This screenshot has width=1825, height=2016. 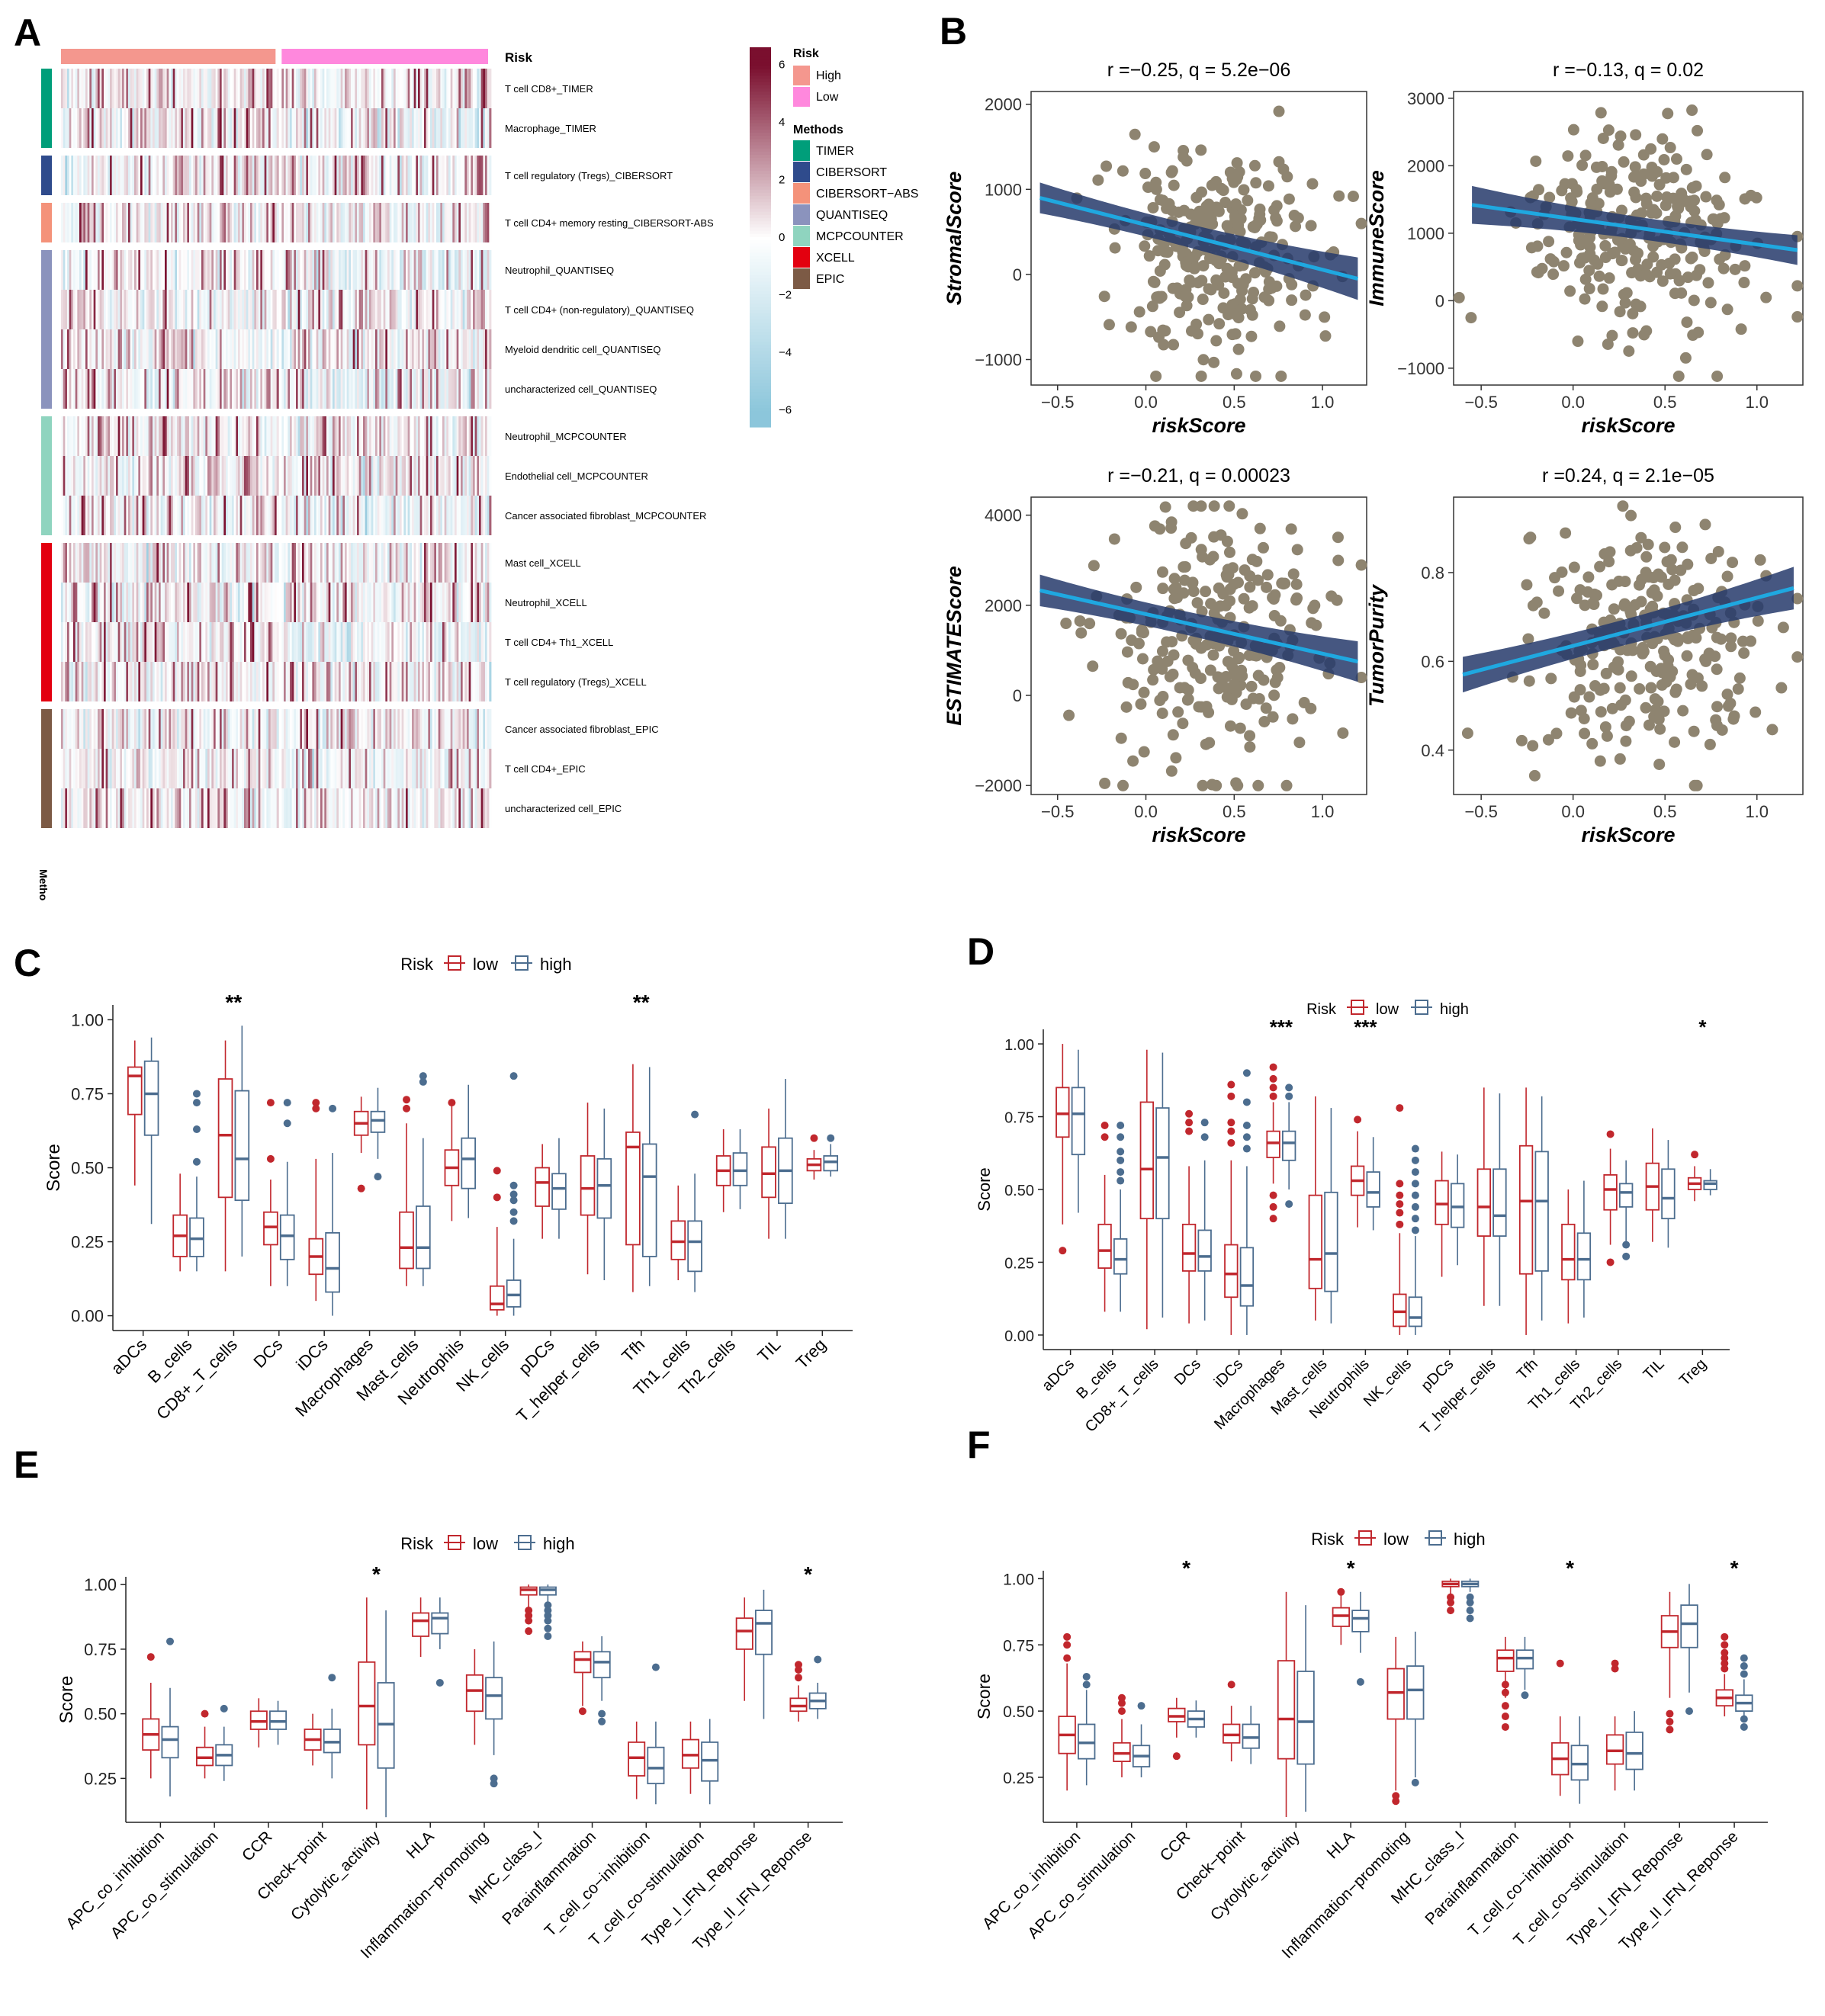 I want to click on x-tick-label: −0.5, so click(x=1057, y=402).